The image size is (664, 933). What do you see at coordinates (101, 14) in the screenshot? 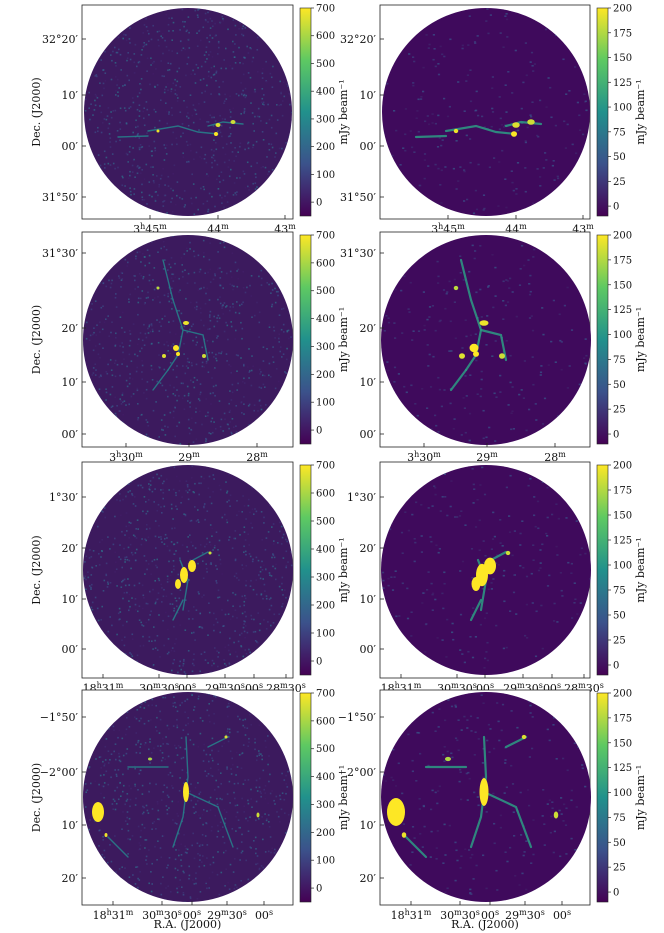
I see `panel-region-label: IC 348` at bounding box center [101, 14].